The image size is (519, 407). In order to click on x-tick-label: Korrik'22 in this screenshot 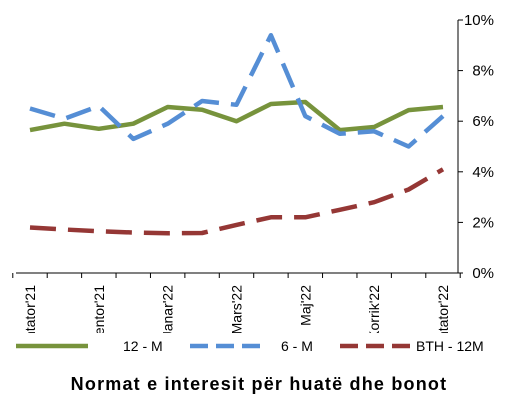, I will do `click(374, 312)`.